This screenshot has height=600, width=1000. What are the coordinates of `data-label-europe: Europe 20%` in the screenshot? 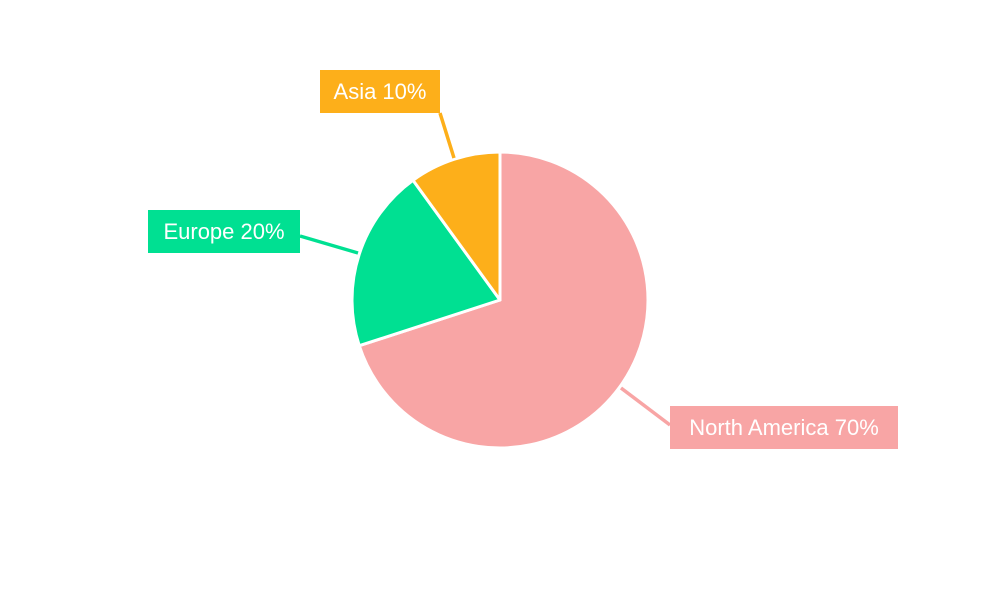 It's located at (223, 231).